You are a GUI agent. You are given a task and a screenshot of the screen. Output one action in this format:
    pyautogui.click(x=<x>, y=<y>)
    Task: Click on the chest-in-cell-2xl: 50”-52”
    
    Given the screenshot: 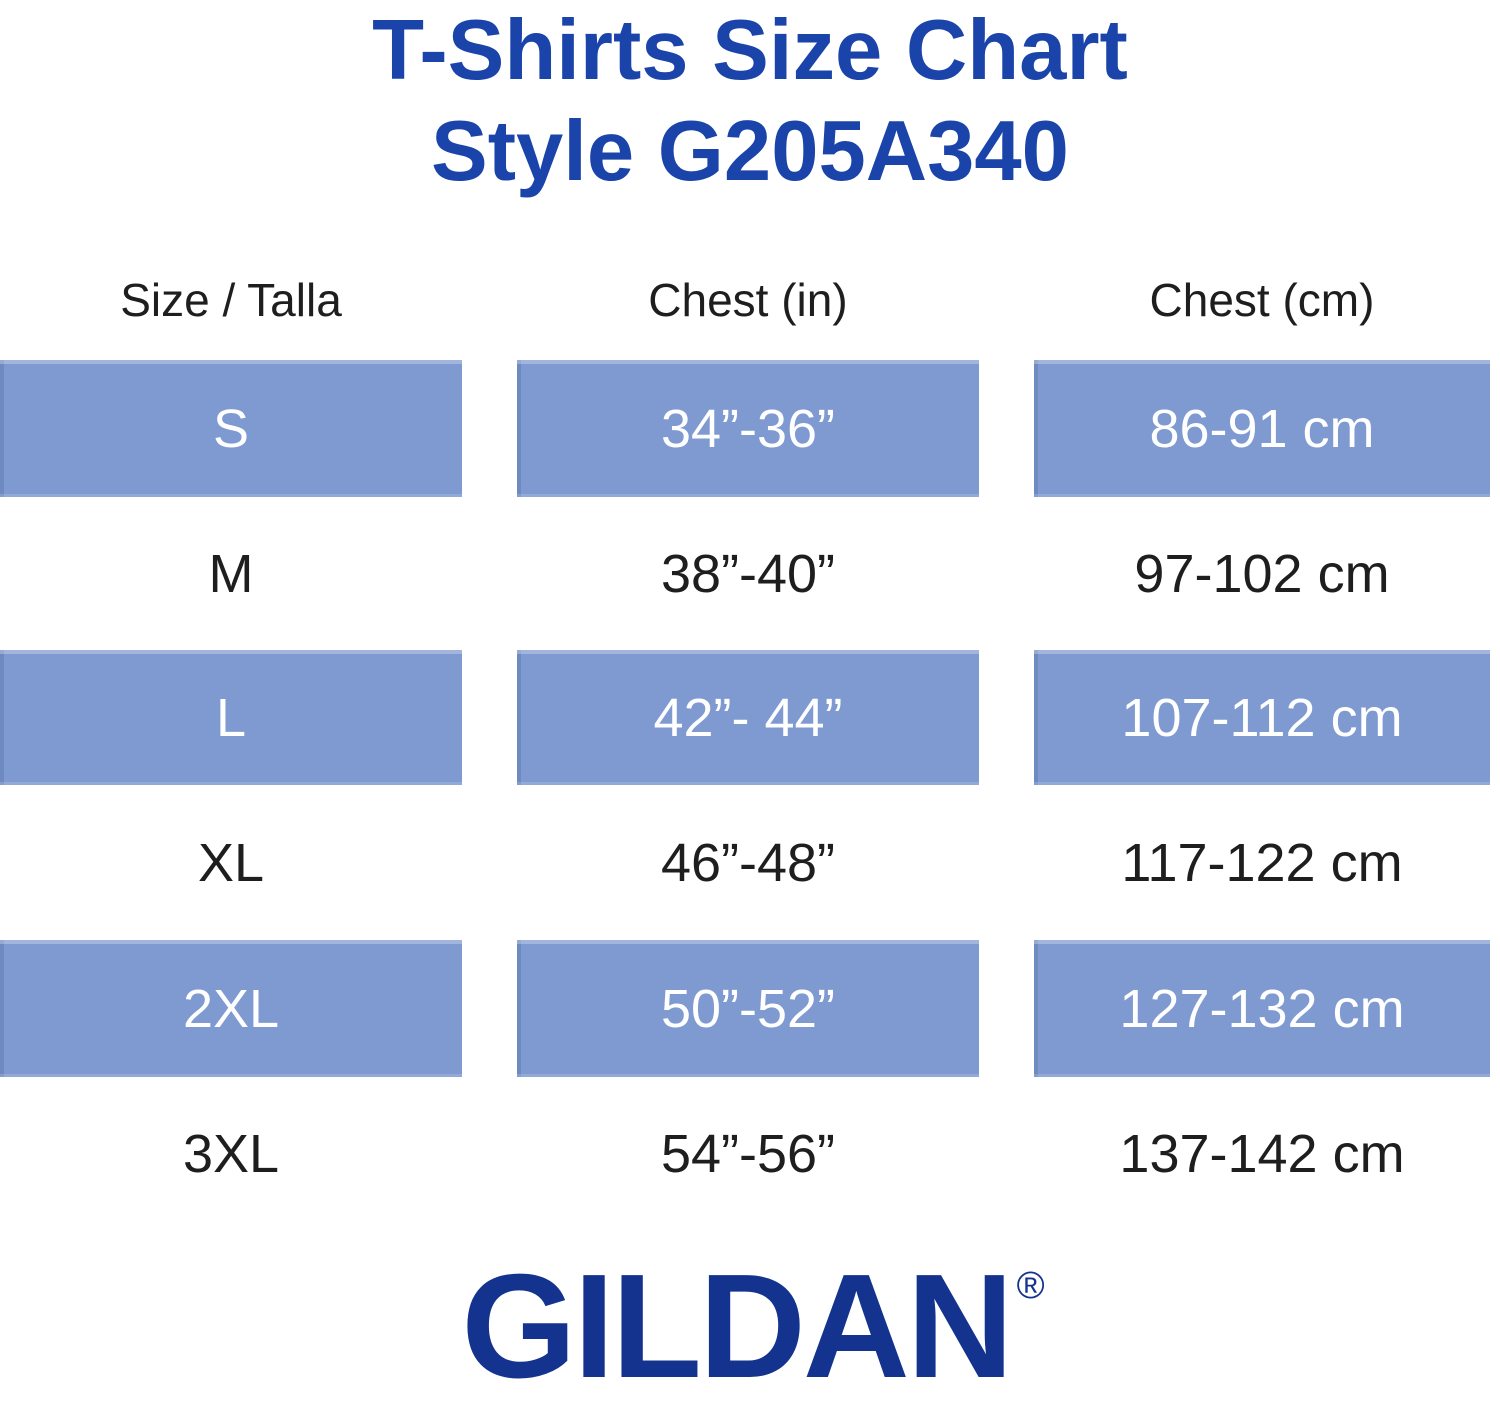 What is the action you would take?
    pyautogui.click(x=748, y=1008)
    